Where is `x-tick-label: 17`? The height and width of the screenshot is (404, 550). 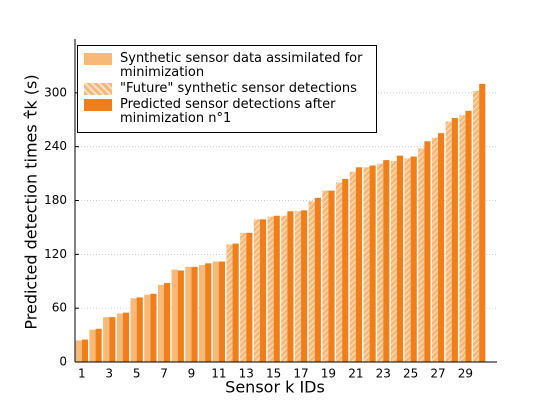 x-tick-label: 17 is located at coordinates (300, 374).